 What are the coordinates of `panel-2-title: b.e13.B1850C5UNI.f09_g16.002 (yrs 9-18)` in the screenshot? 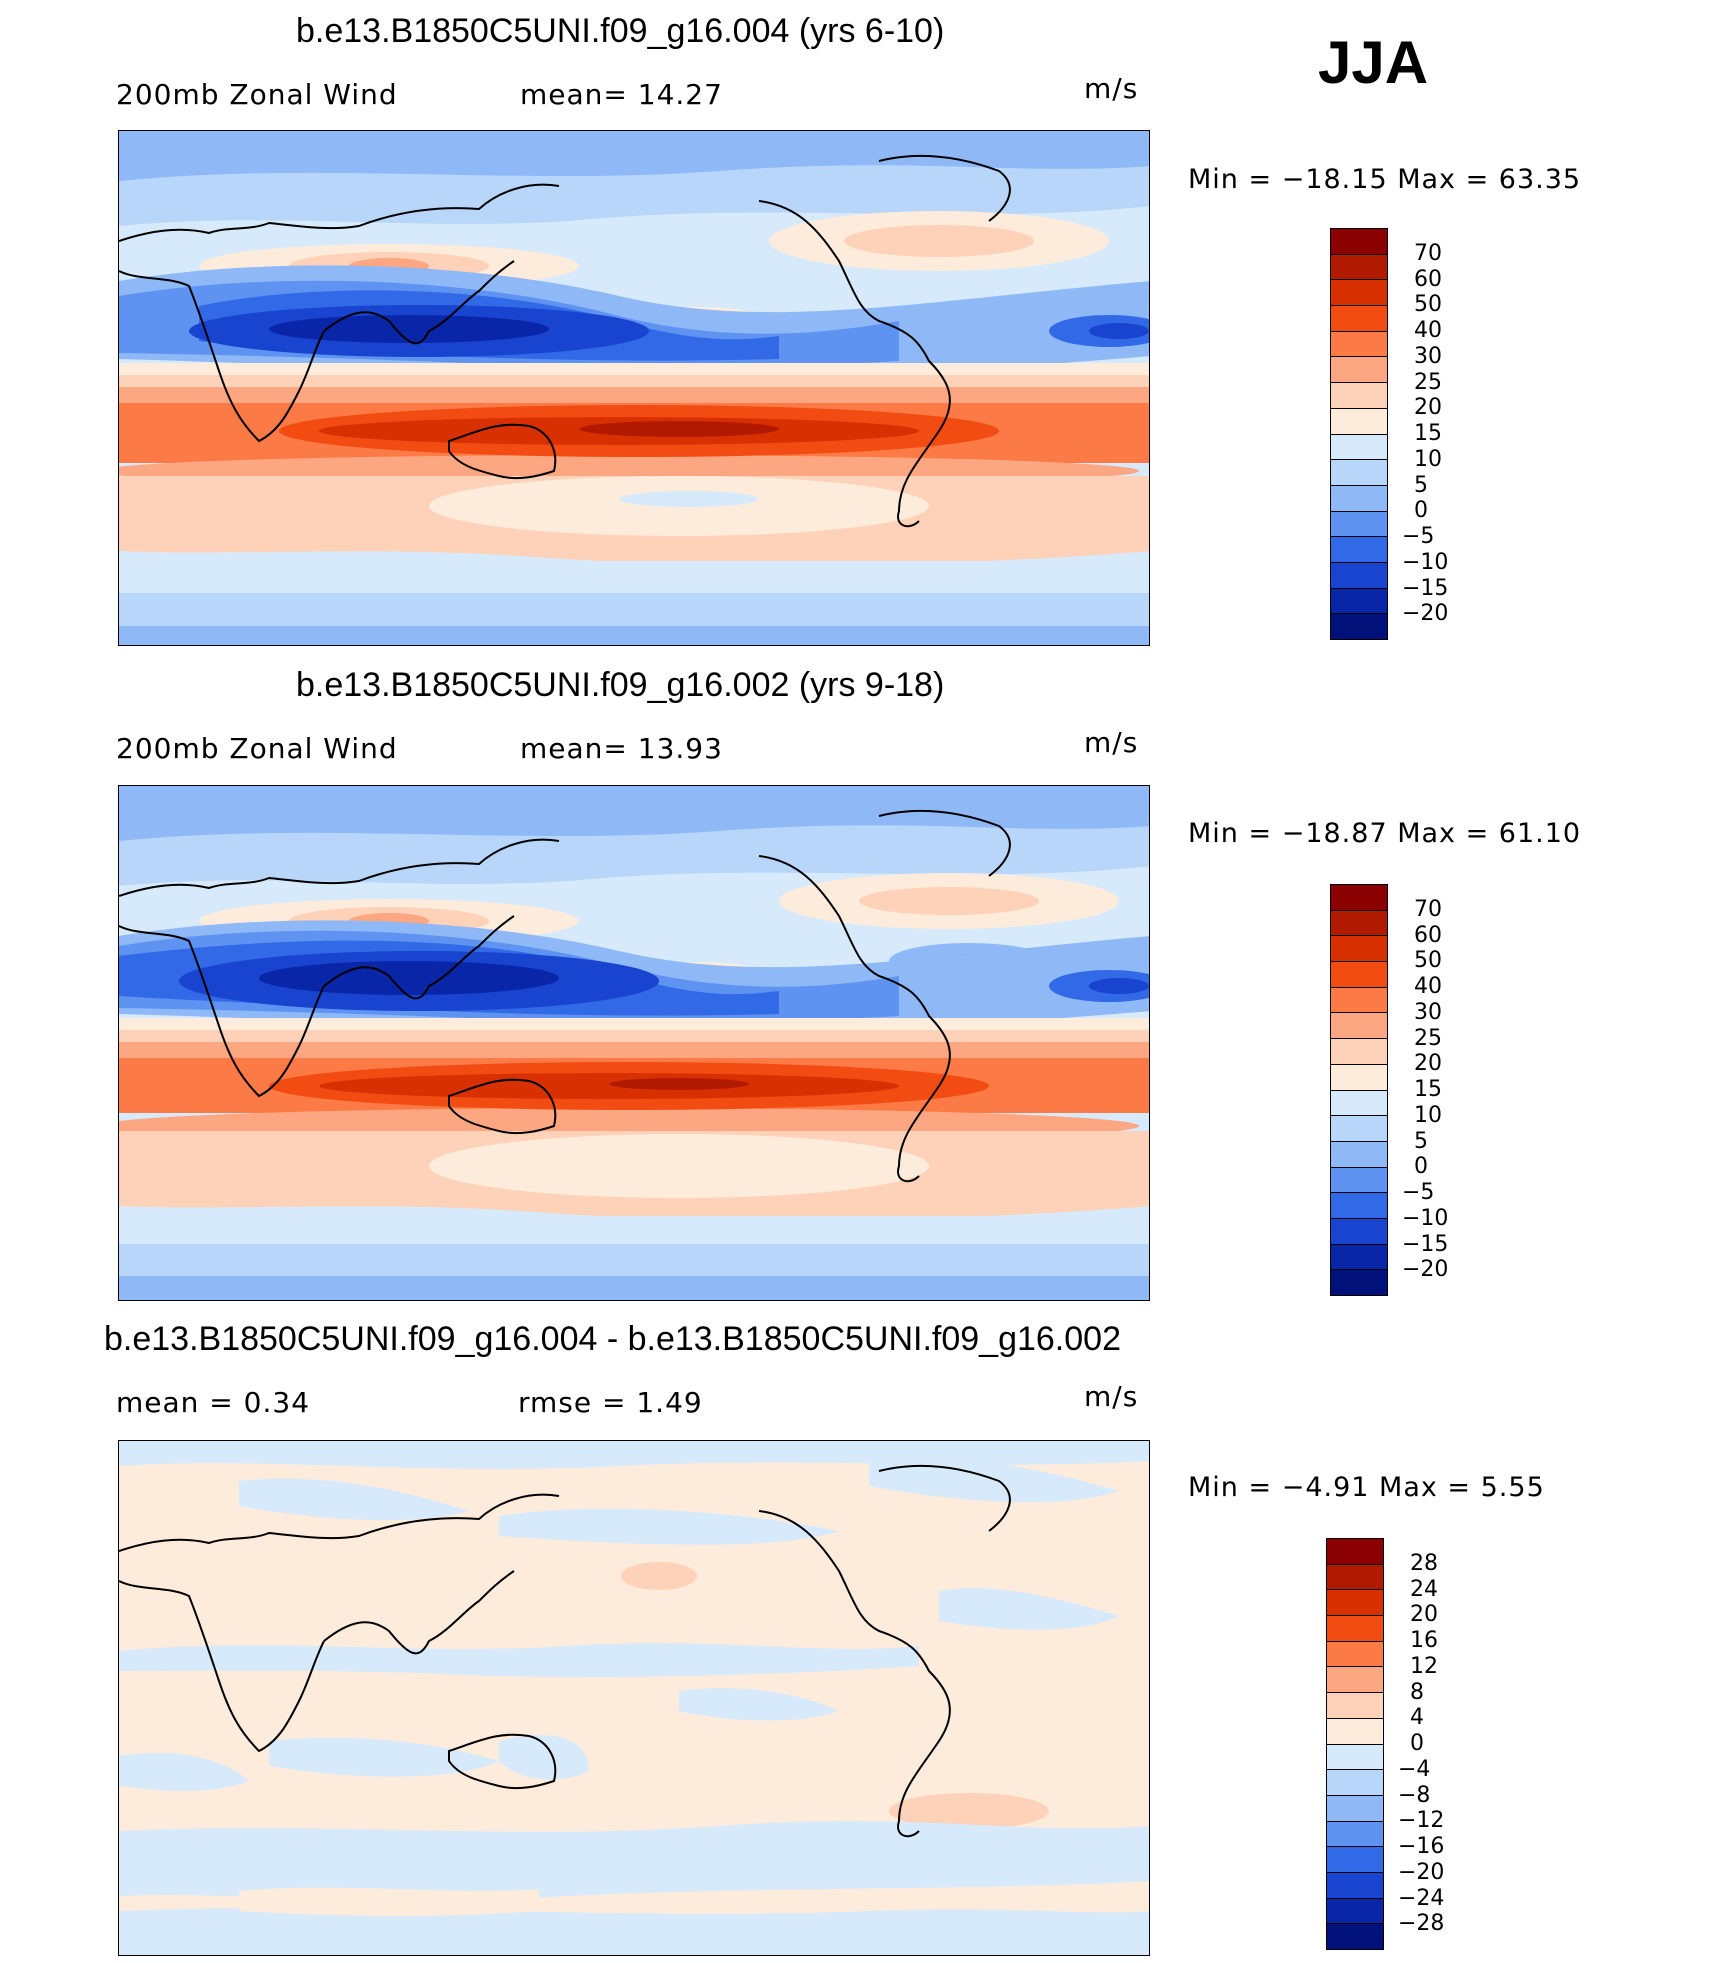 It's located at (620, 685).